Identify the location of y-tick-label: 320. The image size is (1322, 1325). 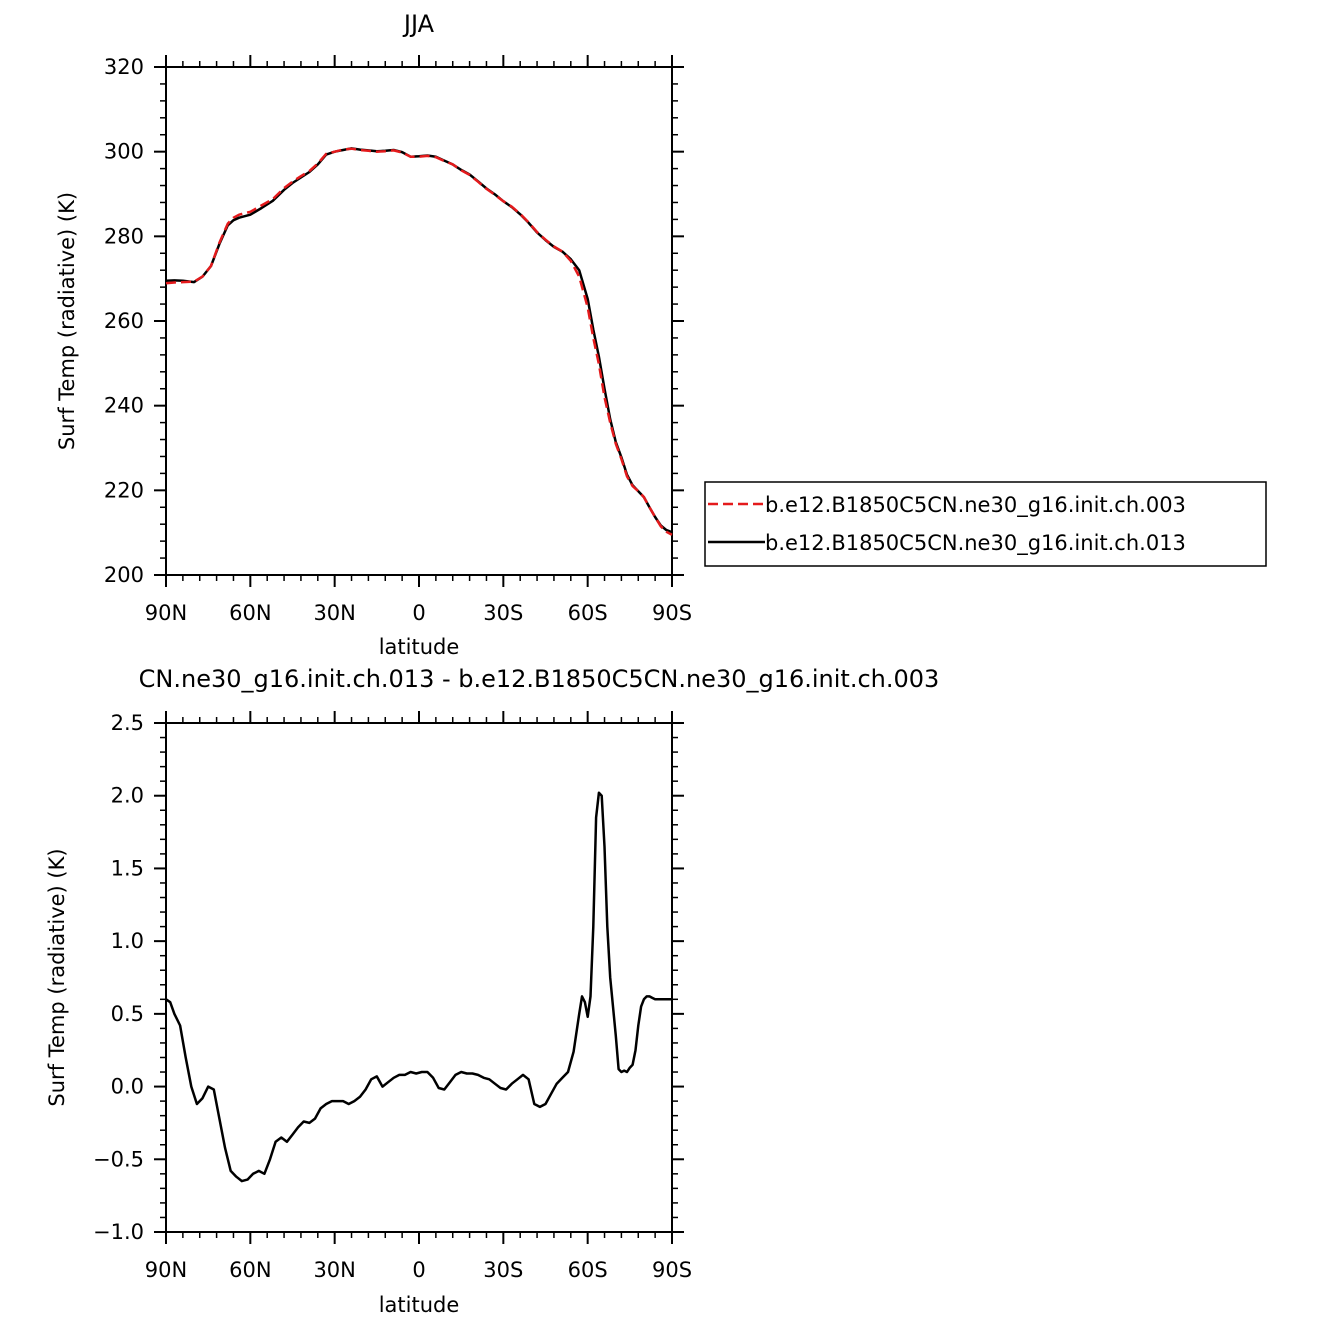
(124, 67).